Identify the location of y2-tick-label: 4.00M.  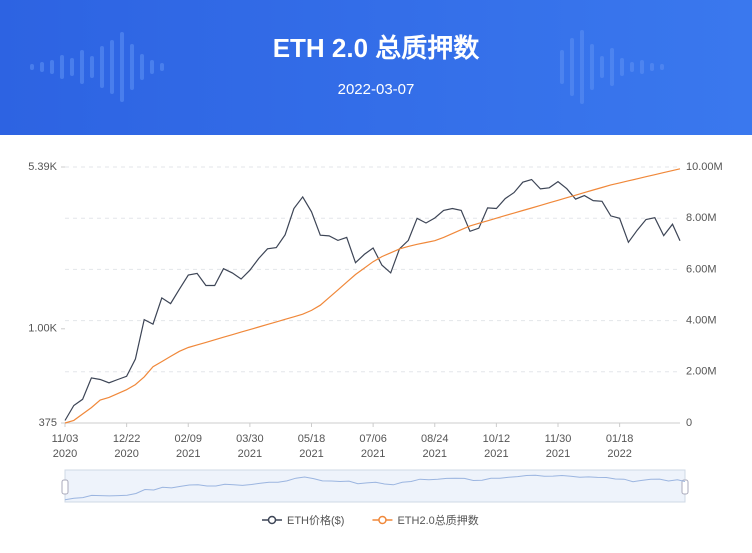
(701, 321).